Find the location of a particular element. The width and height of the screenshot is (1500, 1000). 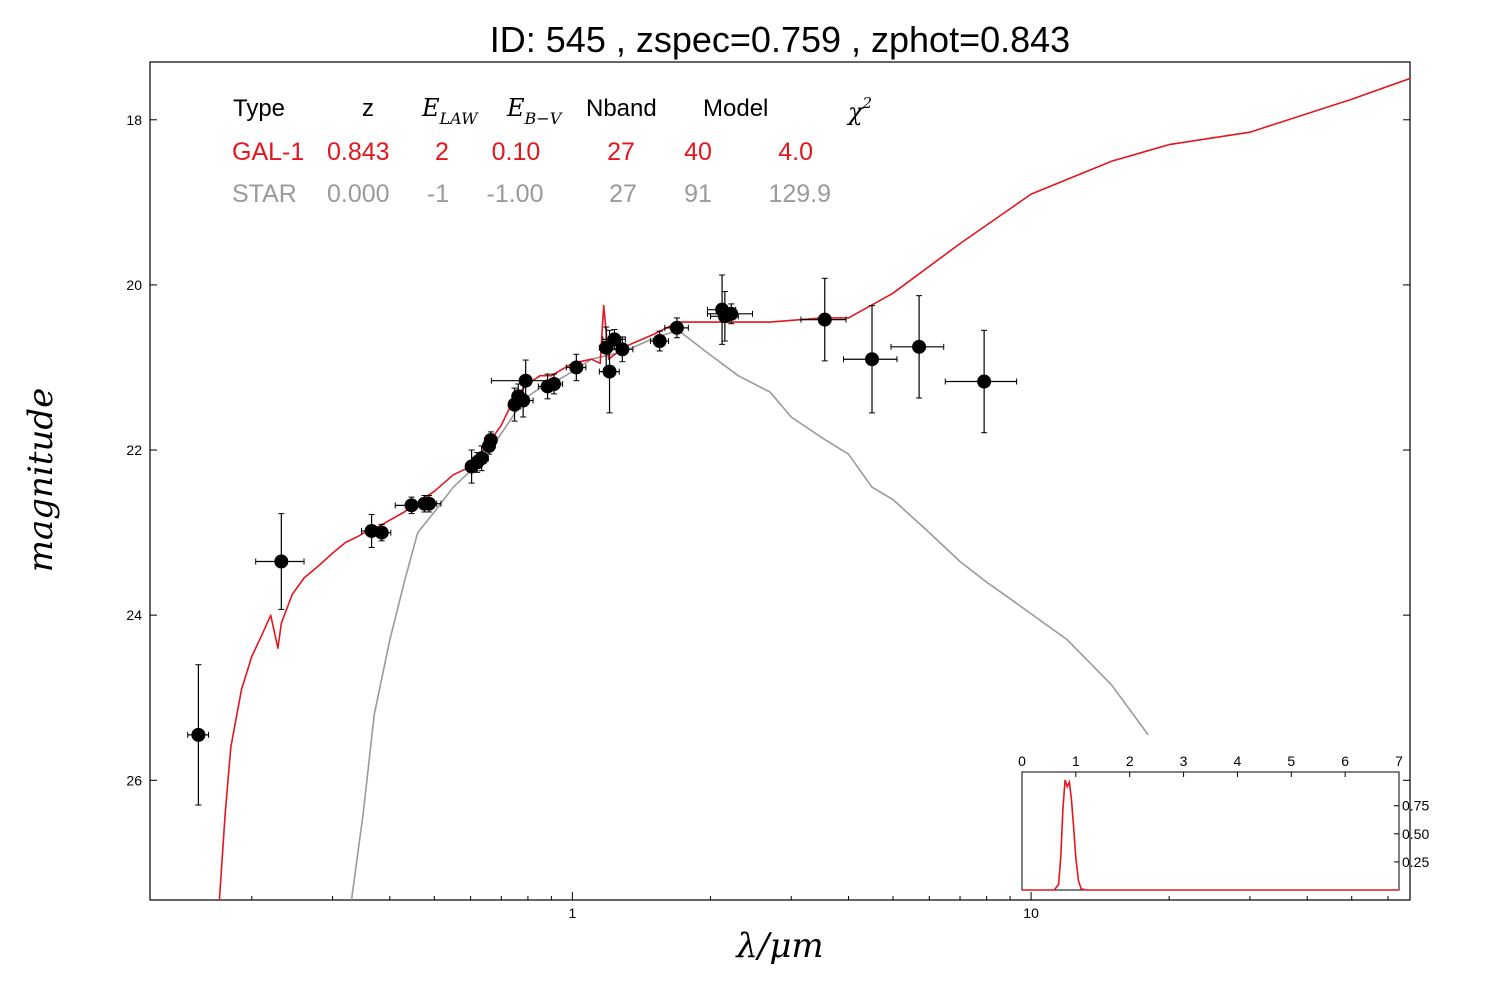

legend-star-nband: 27 is located at coordinates (623, 194).